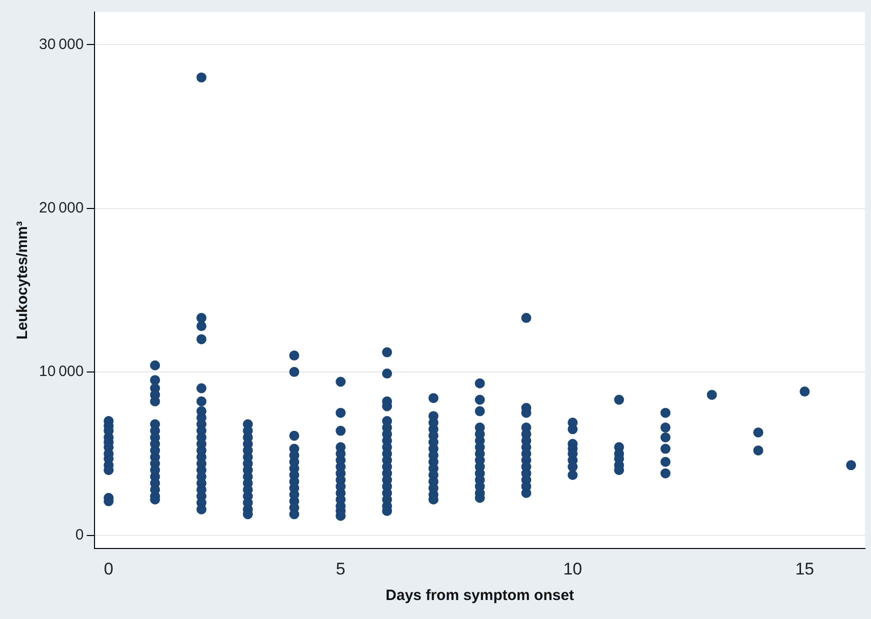 The image size is (871, 619). Describe the element at coordinates (79, 535) in the screenshot. I see `y-tick-label: 0` at that location.